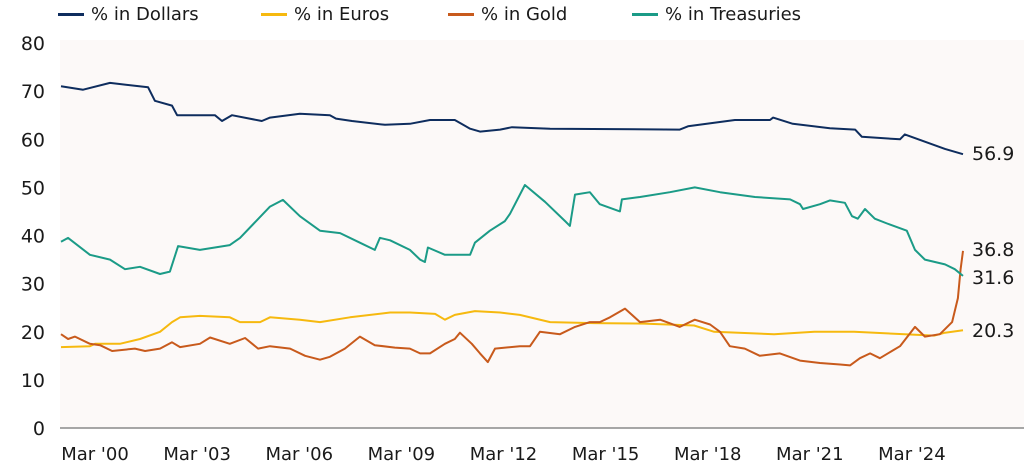  I want to click on legend-item-euros: % in Euros, so click(325, 14).